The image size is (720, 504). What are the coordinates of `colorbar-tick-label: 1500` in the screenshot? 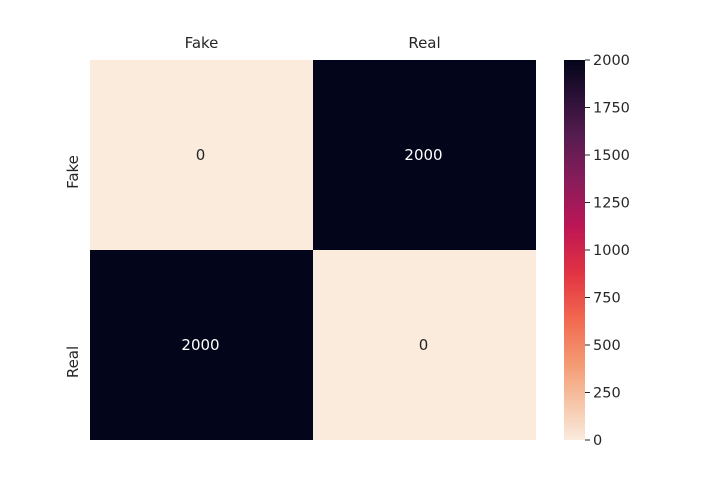 It's located at (611, 156).